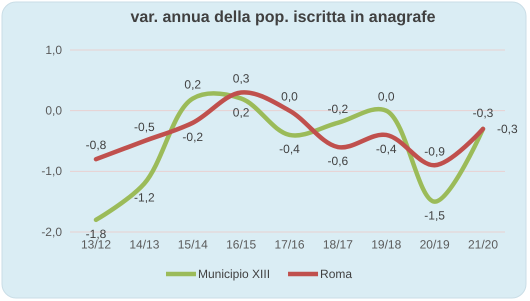  Describe the element at coordinates (96, 233) in the screenshot. I see `data-label: -1,8` at that location.